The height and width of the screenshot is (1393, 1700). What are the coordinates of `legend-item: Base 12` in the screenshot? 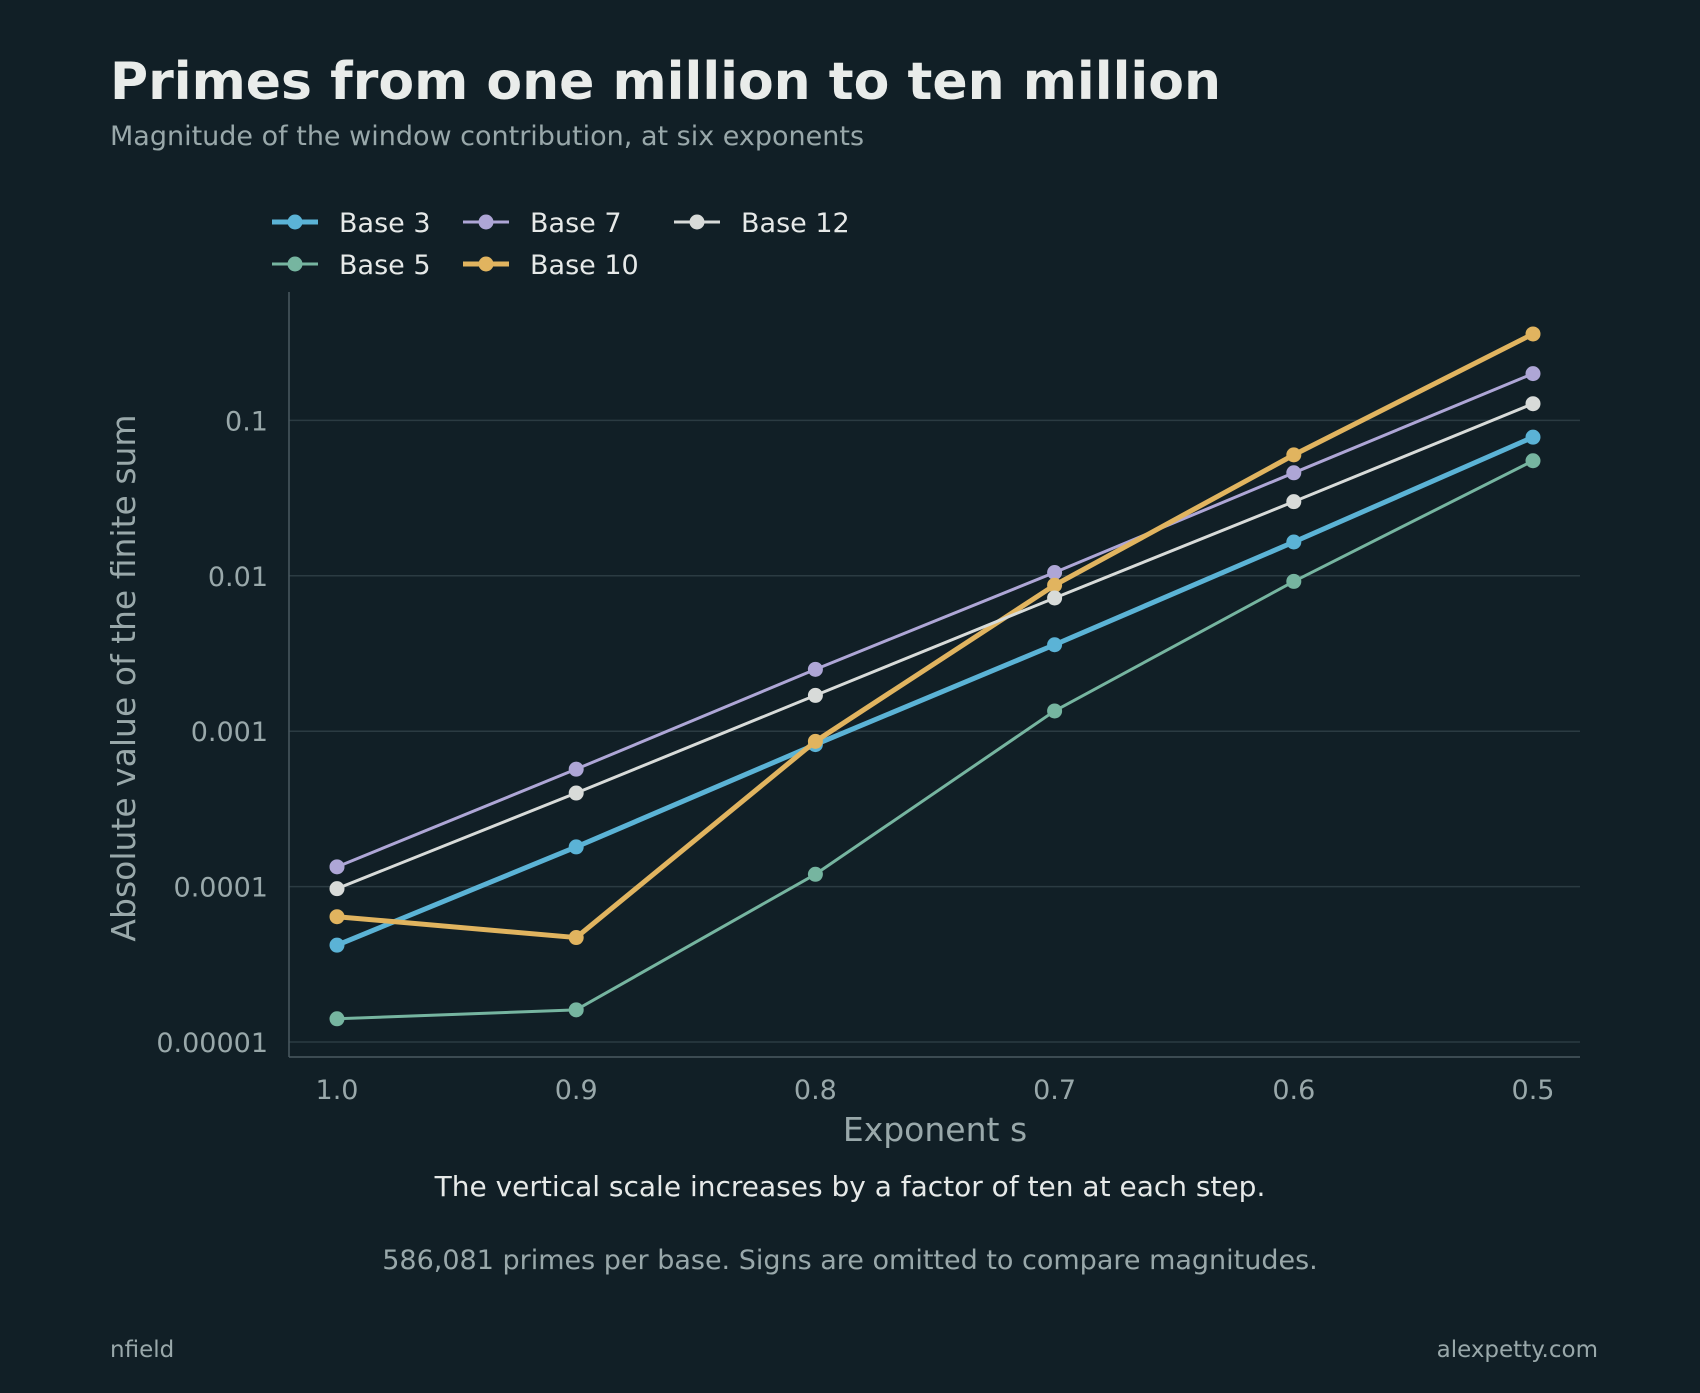 It's located at (762, 223).